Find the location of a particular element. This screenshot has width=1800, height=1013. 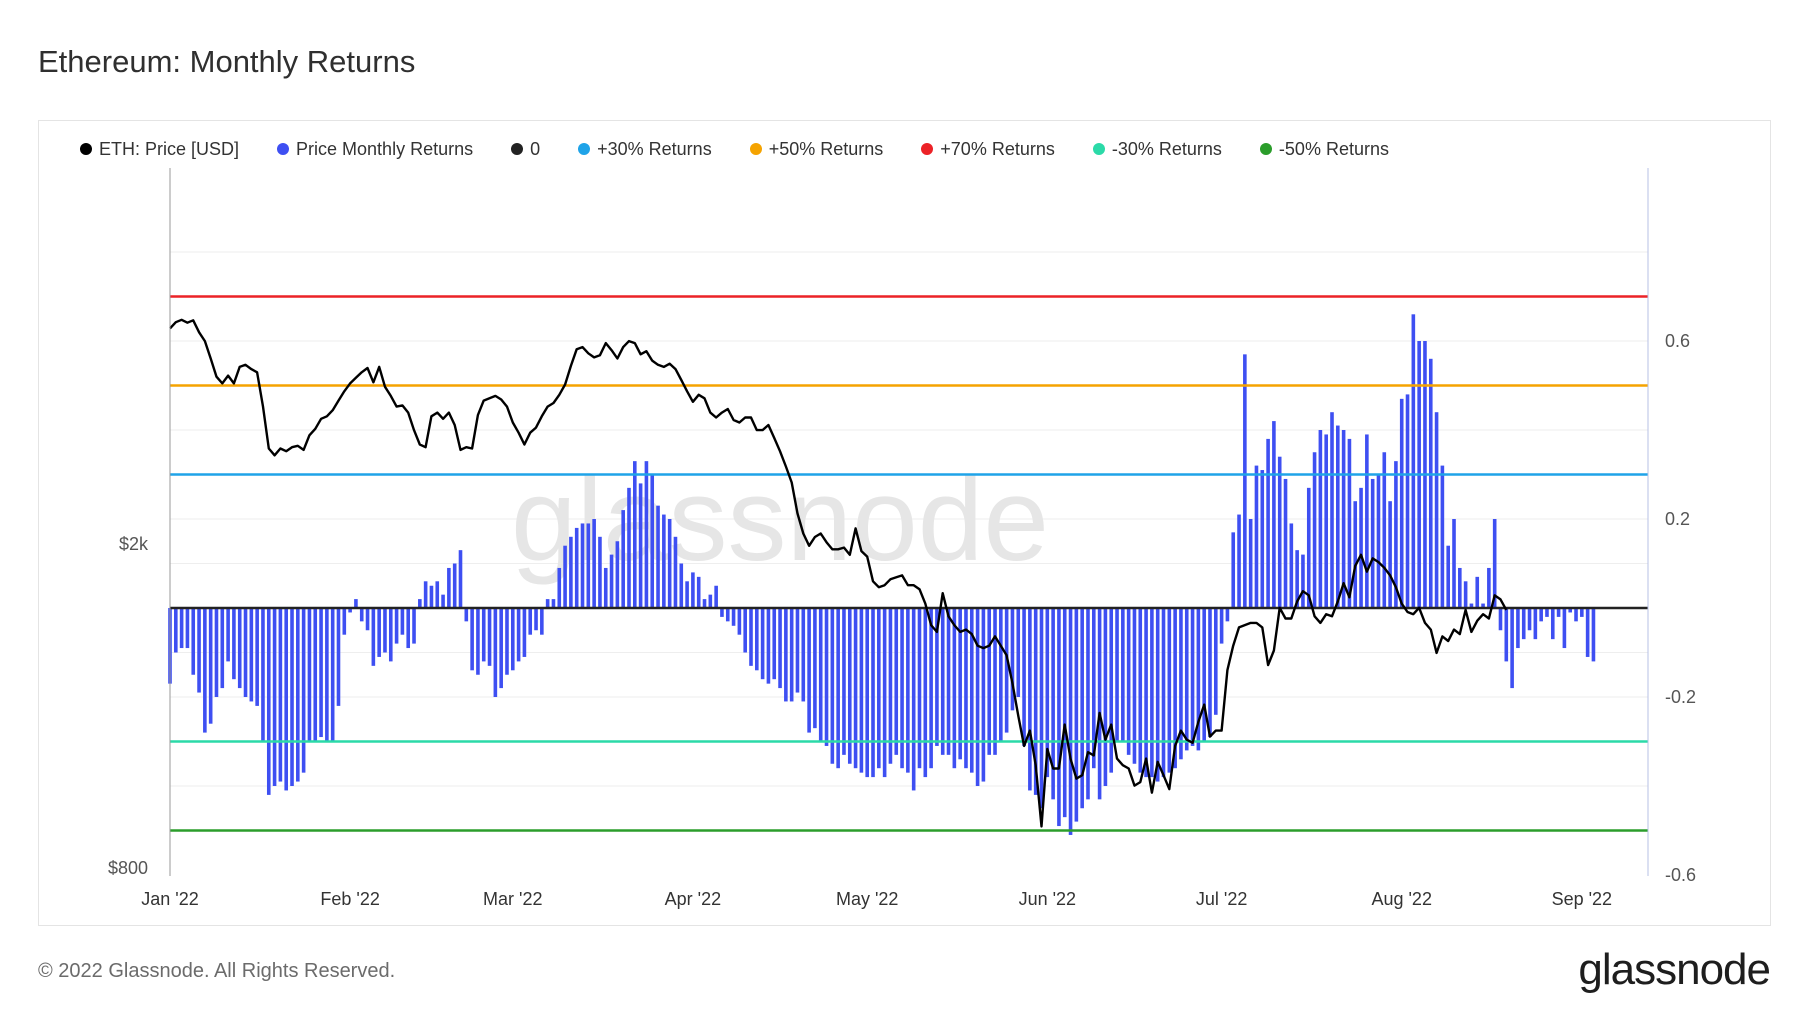

legend-label: +70% Returns is located at coordinates (997, 148).